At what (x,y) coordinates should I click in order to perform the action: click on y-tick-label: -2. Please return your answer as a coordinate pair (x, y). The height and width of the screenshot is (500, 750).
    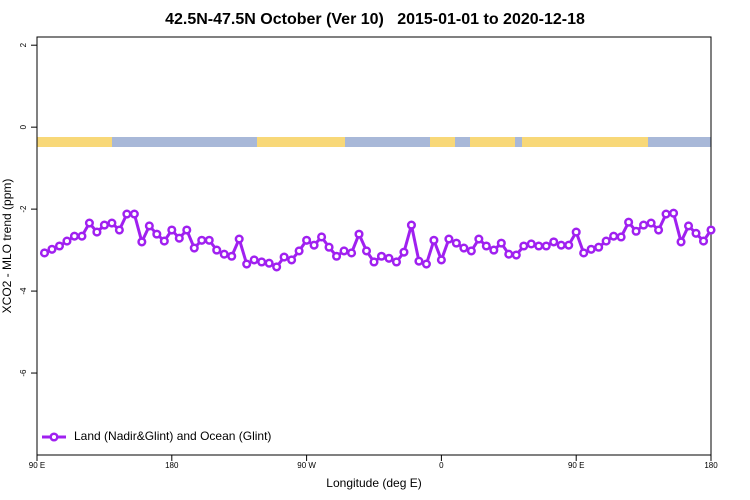
    Looking at the image, I should click on (23, 209).